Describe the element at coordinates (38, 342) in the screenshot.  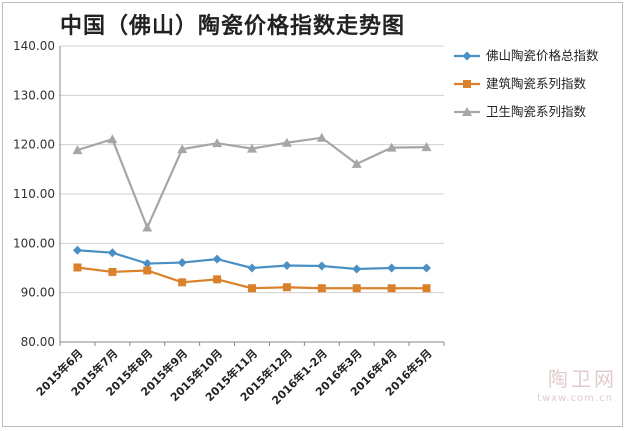
I see `y-tick-label: 80.00` at that location.